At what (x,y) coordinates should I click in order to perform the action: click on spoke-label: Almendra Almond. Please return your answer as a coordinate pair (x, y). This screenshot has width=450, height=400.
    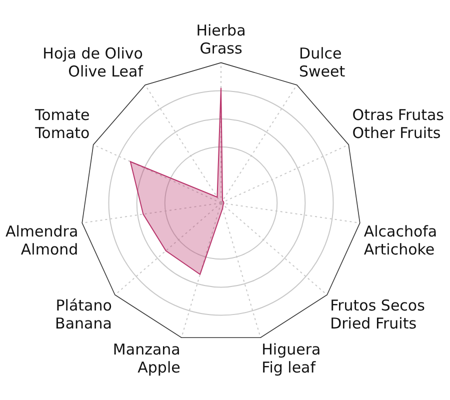
    Looking at the image, I should click on (42, 240).